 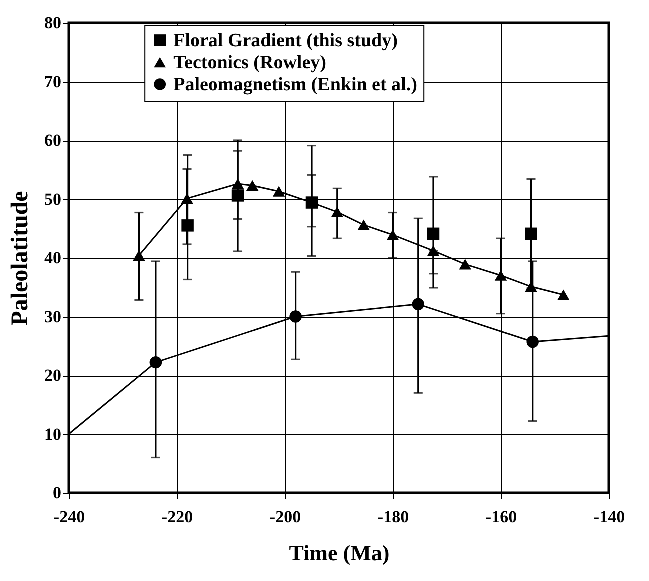 What do you see at coordinates (339, 553) in the screenshot?
I see `x-axis-title: Time (Ma)` at bounding box center [339, 553].